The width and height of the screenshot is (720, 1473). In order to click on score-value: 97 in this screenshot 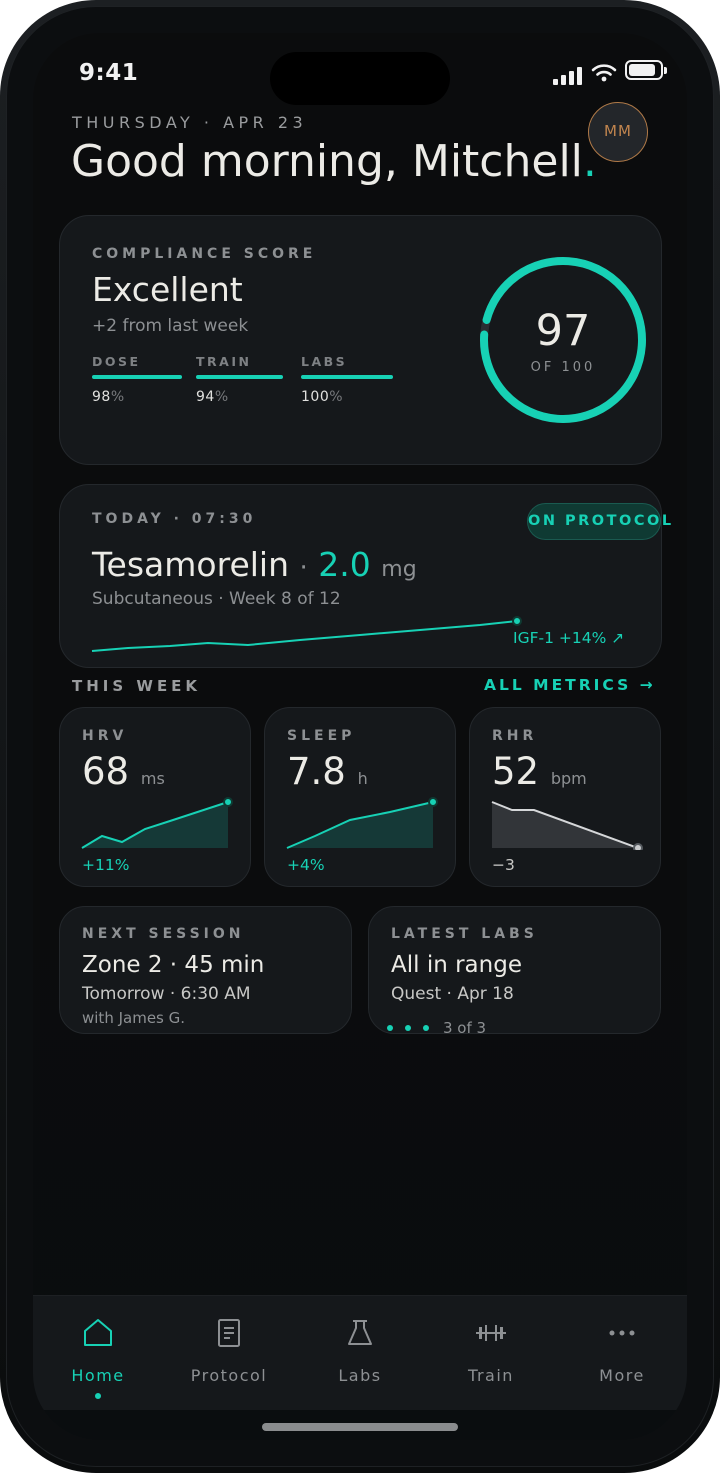, I will do `click(563, 331)`.